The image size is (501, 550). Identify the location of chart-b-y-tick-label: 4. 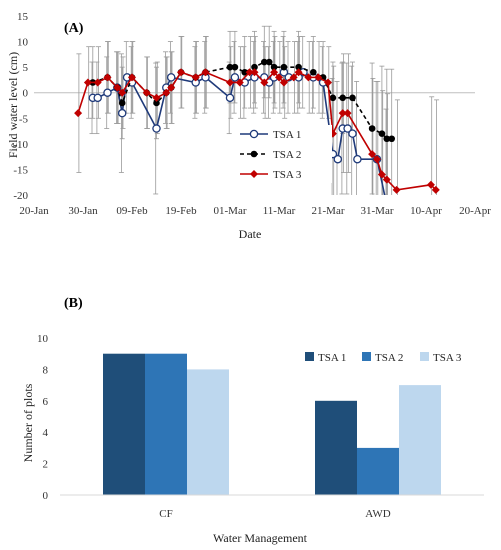
(46, 433).